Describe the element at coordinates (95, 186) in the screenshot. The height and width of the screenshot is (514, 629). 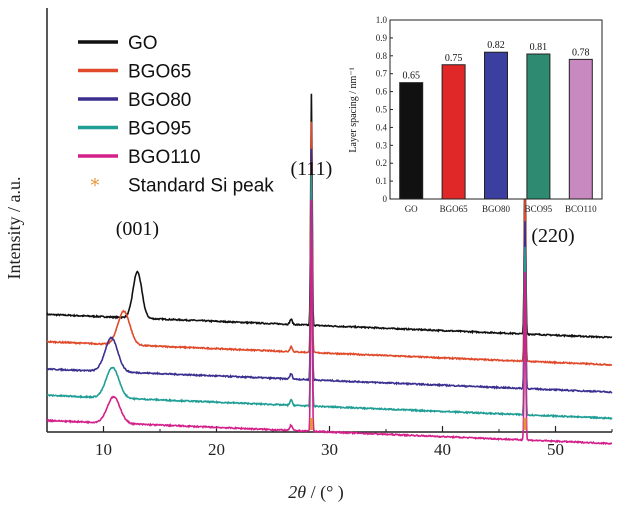
I see `legend-star-icon: *` at that location.